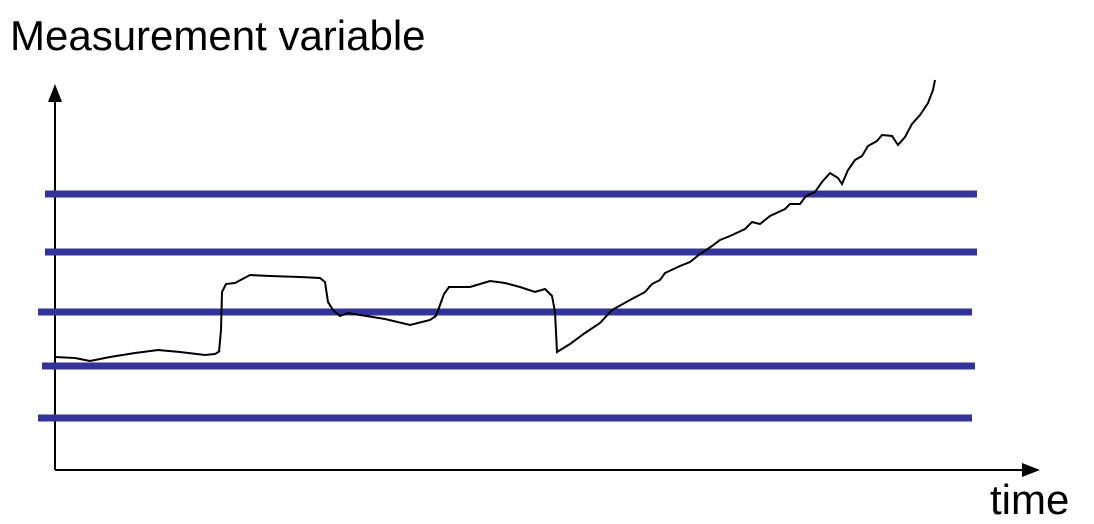 The height and width of the screenshot is (524, 1094). Describe the element at coordinates (218, 35) in the screenshot. I see `title: Measurement variable` at that location.